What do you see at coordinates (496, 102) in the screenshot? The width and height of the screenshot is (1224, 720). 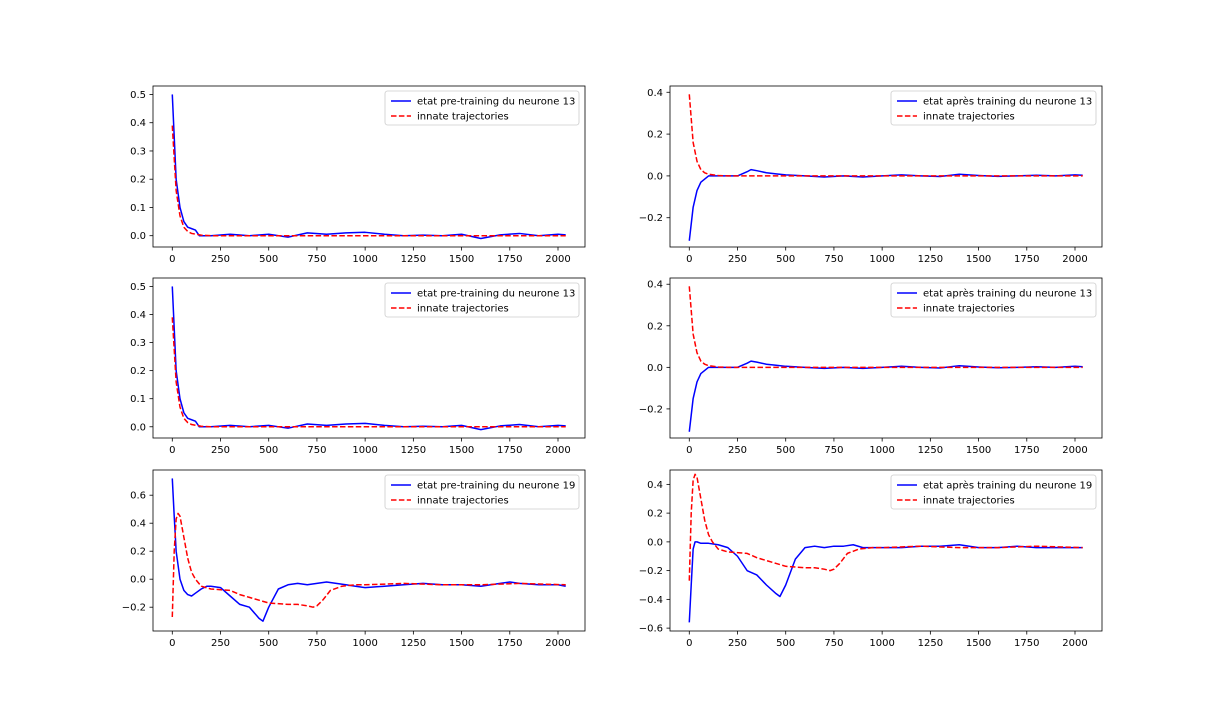 I see `legend-label-1: etat pre-training du neurone 13` at bounding box center [496, 102].